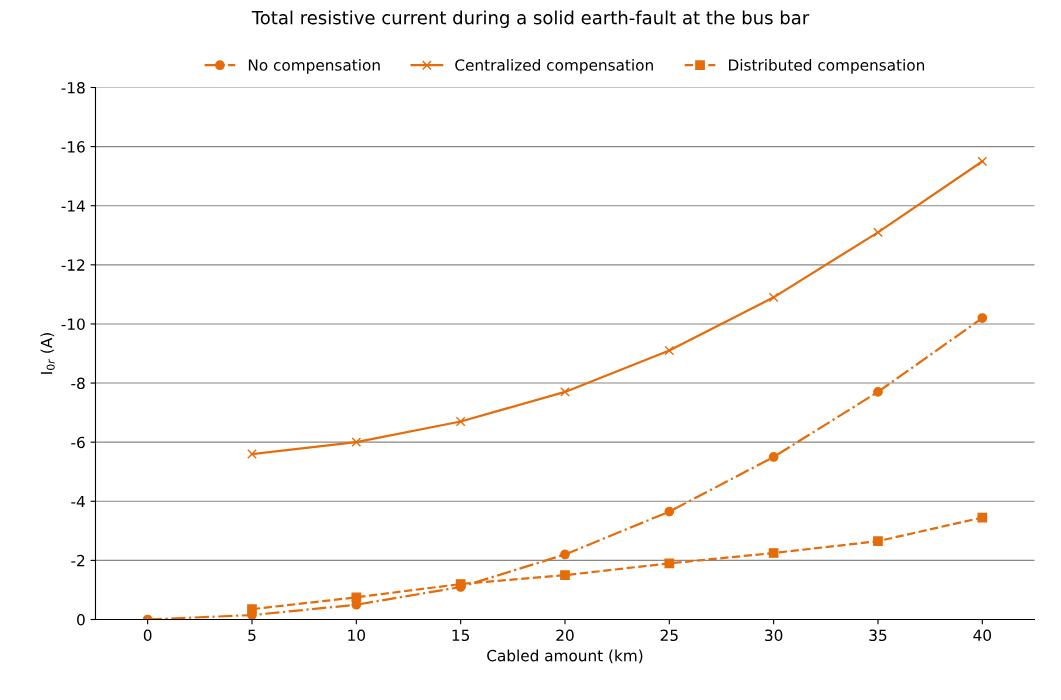  What do you see at coordinates (252, 635) in the screenshot?
I see `x-tick-label: 5` at bounding box center [252, 635].